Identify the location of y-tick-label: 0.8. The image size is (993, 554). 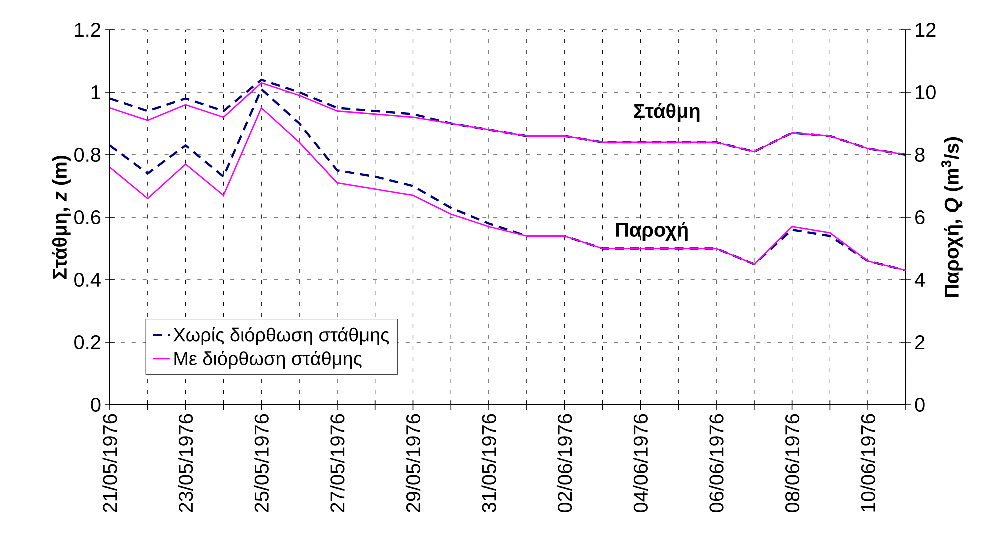
(87, 155).